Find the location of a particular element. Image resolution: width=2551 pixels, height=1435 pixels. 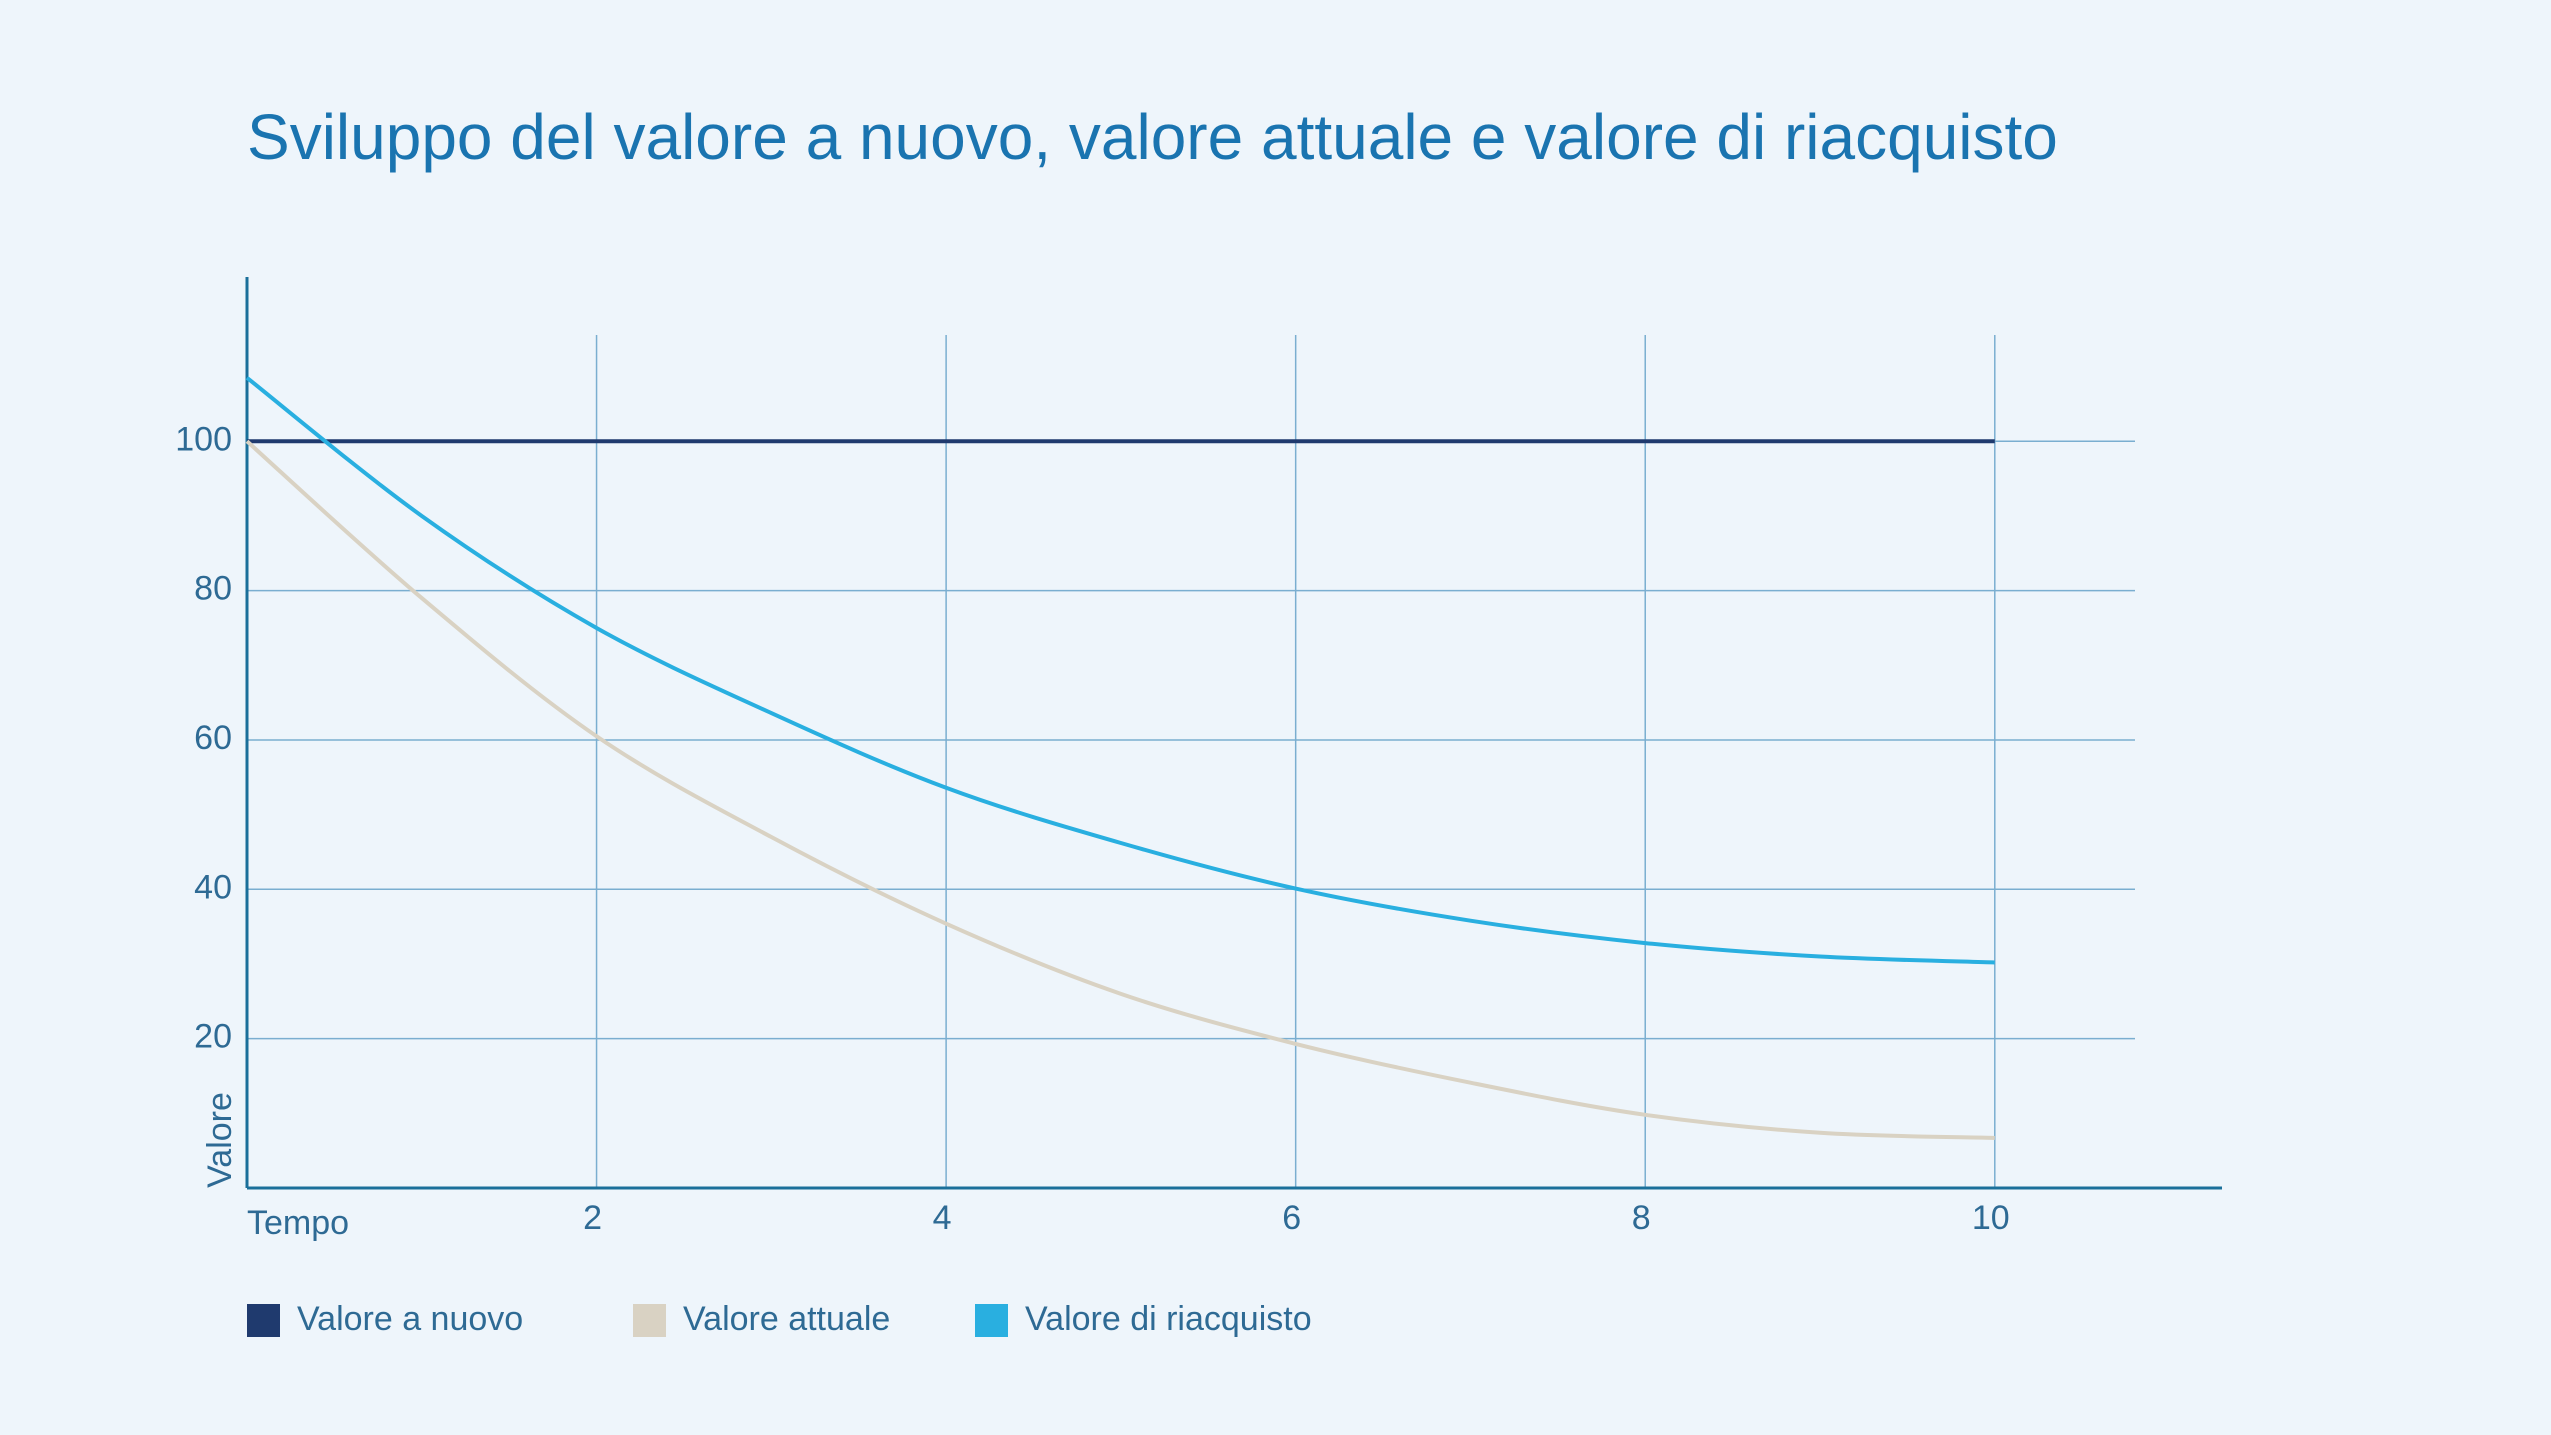

x-tick-label: 8 is located at coordinates (1641, 1218).